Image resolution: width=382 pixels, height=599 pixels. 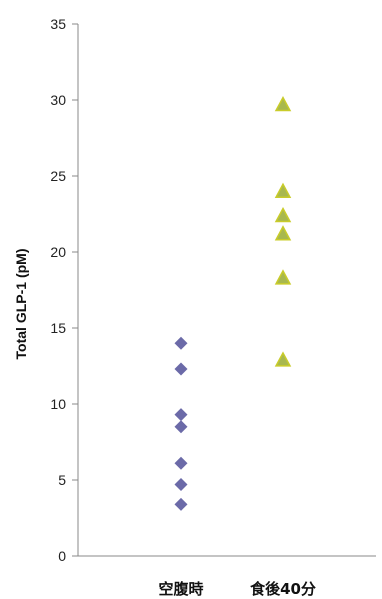 I want to click on y-tick-label: 5, so click(x=62, y=480).